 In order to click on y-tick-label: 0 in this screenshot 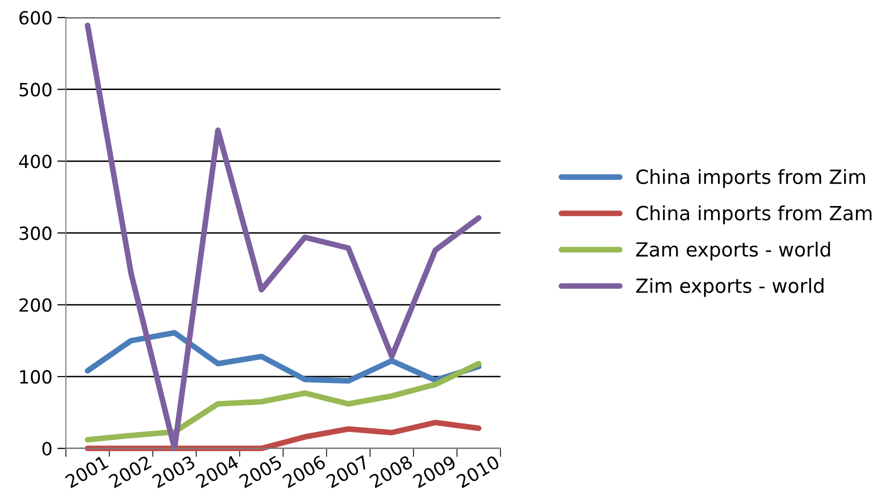, I will do `click(47, 449)`.